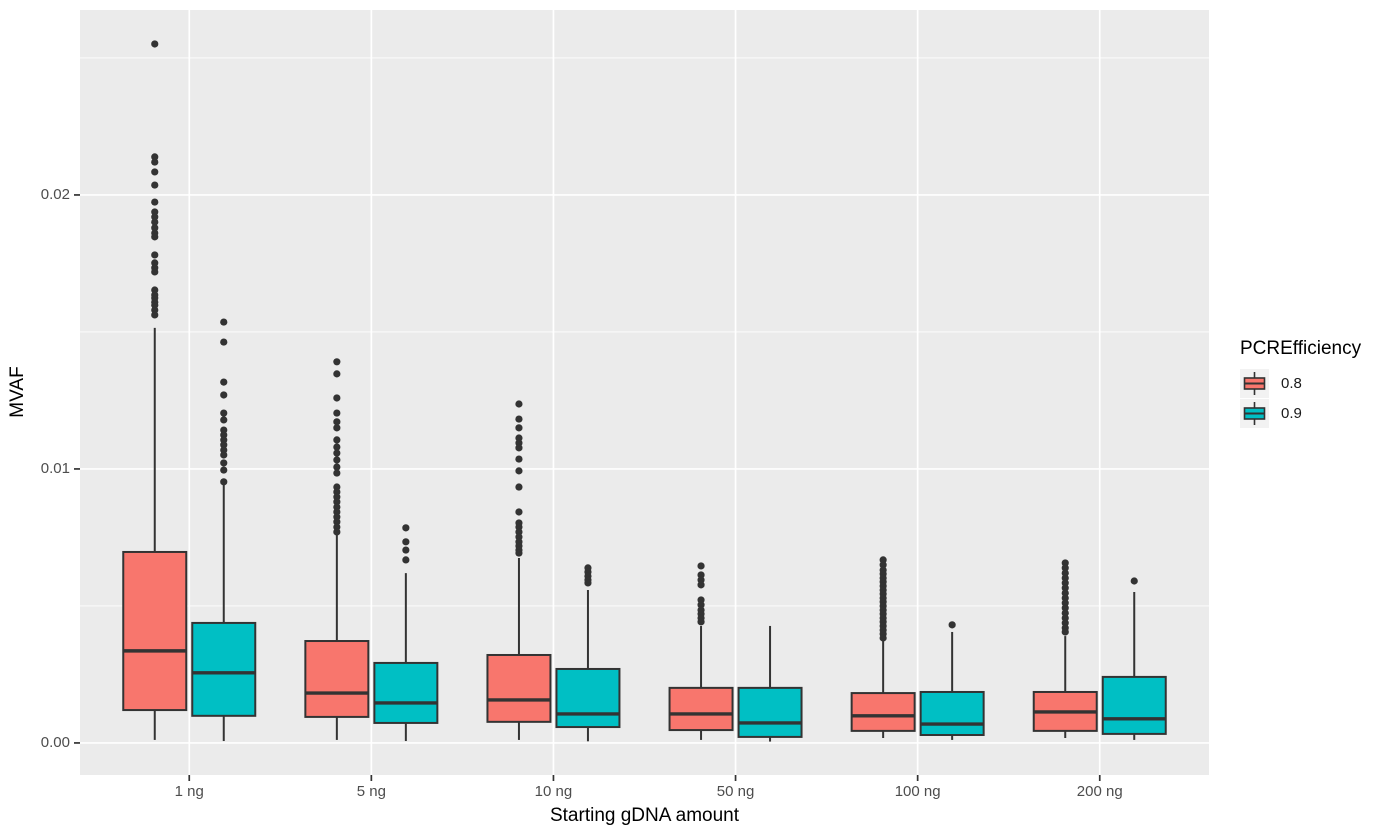 The width and height of the screenshot is (1400, 840). Describe the element at coordinates (1254, 383) in the screenshot. I see `boxplot-key-icon-0.8` at that location.